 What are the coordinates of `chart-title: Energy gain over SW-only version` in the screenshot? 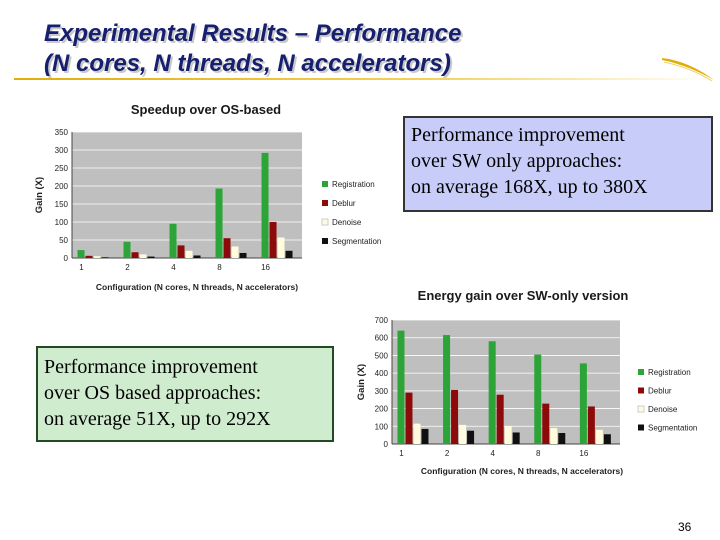 It's located at (523, 295).